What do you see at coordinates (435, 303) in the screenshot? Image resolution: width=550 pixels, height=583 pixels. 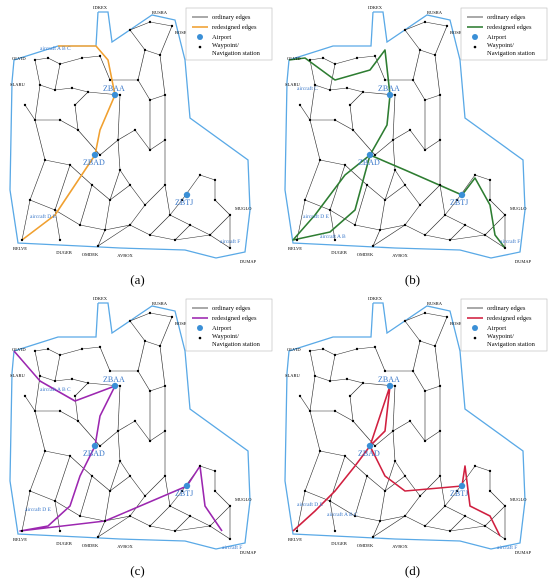 I see `boundary-waypoint-label: RUSRA` at bounding box center [435, 303].